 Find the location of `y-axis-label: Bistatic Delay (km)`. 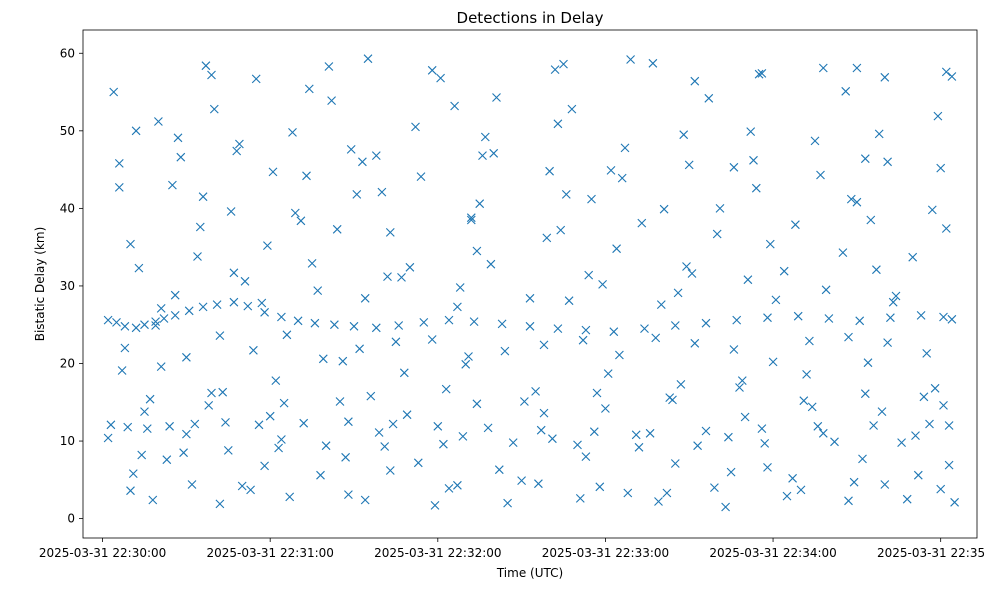

y-axis-label: Bistatic Delay (km) is located at coordinates (40, 284).